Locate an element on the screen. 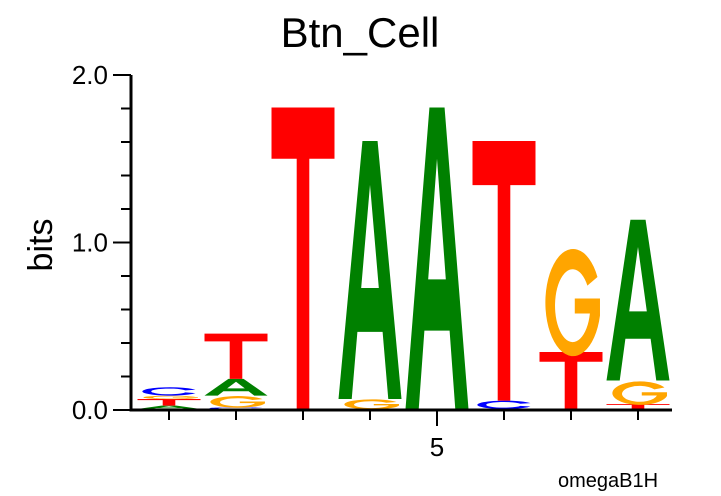 Image resolution: width=721 pixels, height=496 pixels. y-tick-label: 2.0 is located at coordinates (90, 75).